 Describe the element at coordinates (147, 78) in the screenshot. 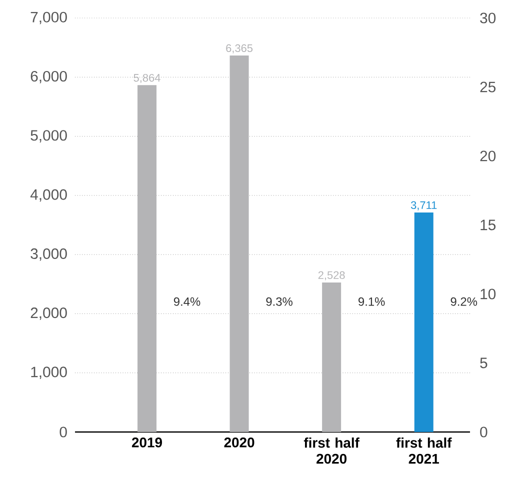

I see `data-label: 5,864` at that location.